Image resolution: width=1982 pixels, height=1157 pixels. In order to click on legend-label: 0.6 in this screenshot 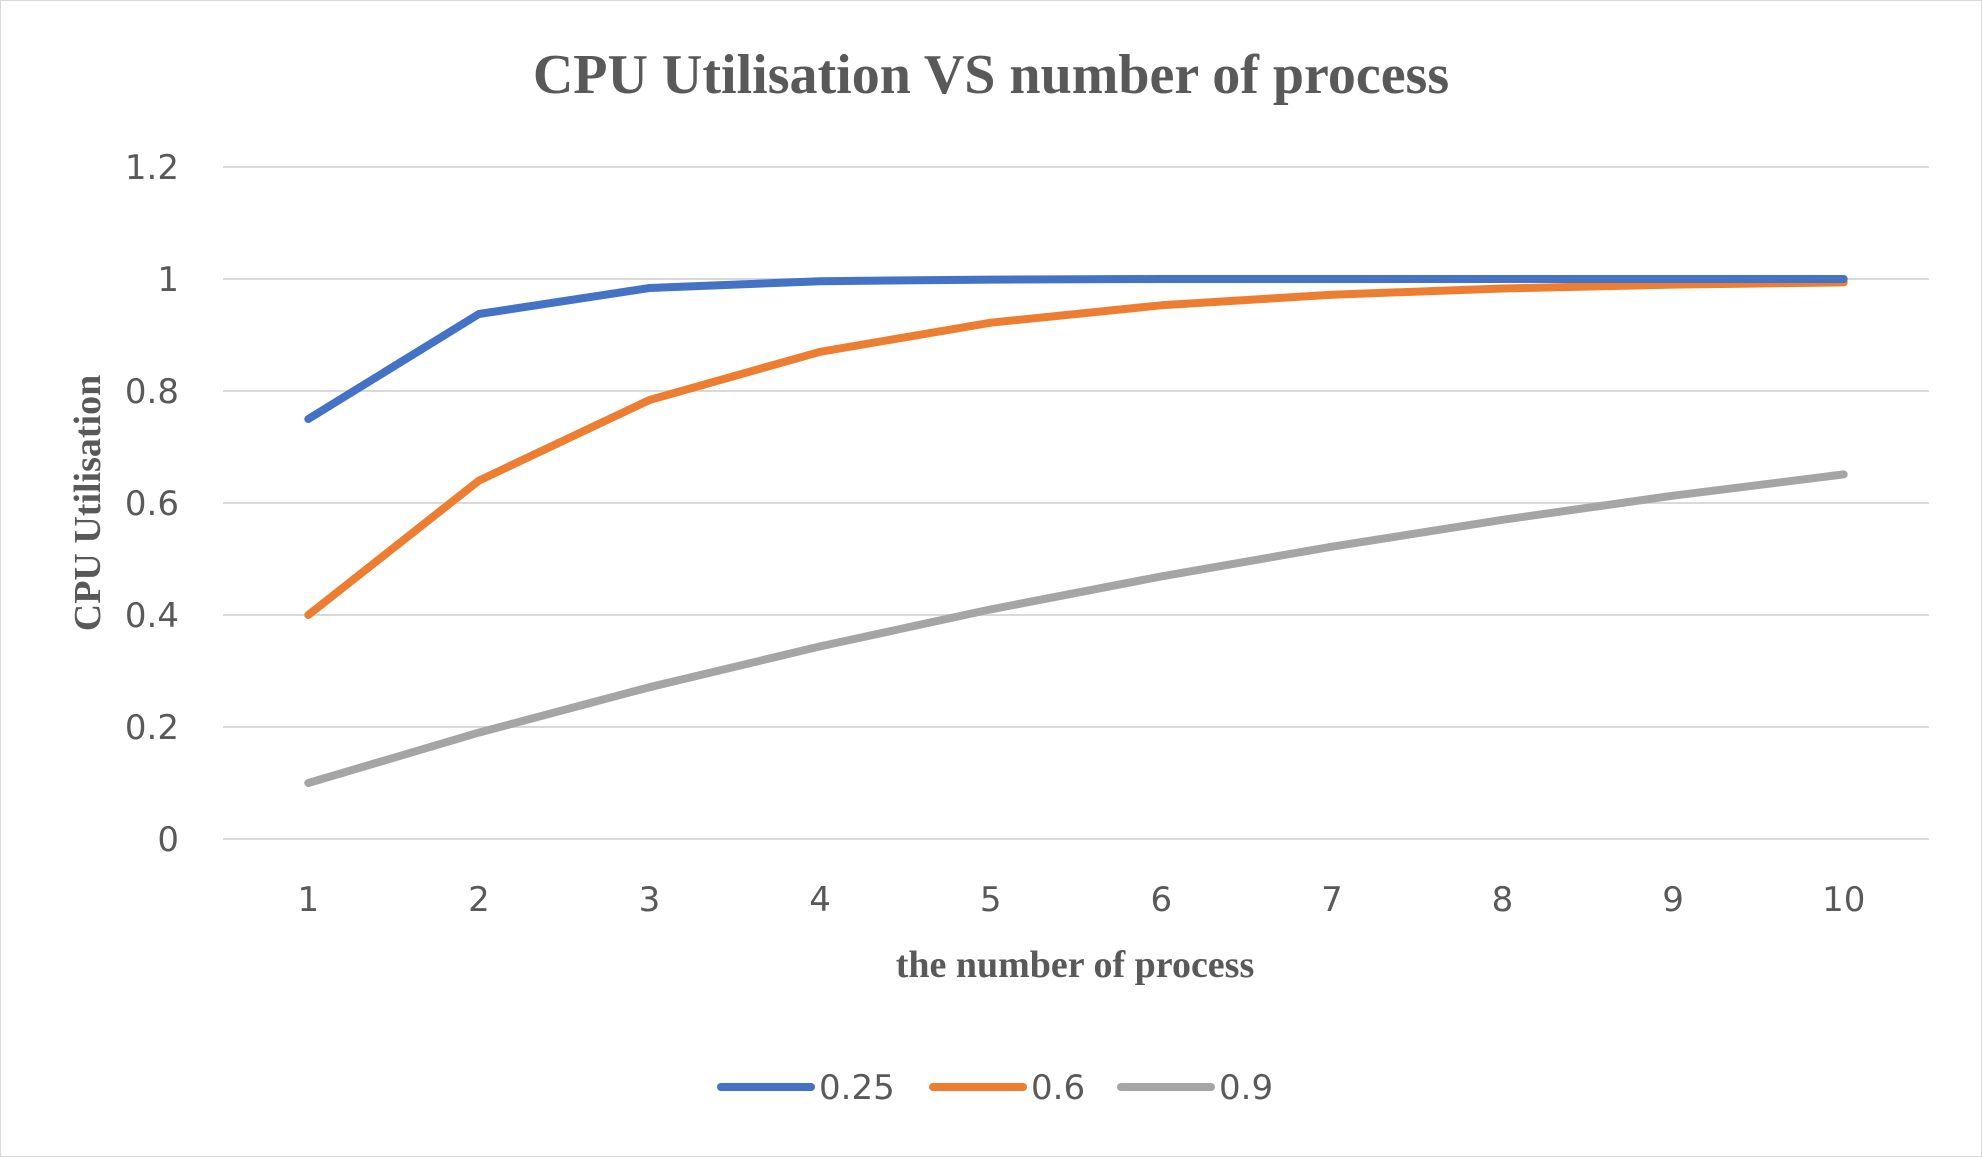, I will do `click(1058, 1088)`.